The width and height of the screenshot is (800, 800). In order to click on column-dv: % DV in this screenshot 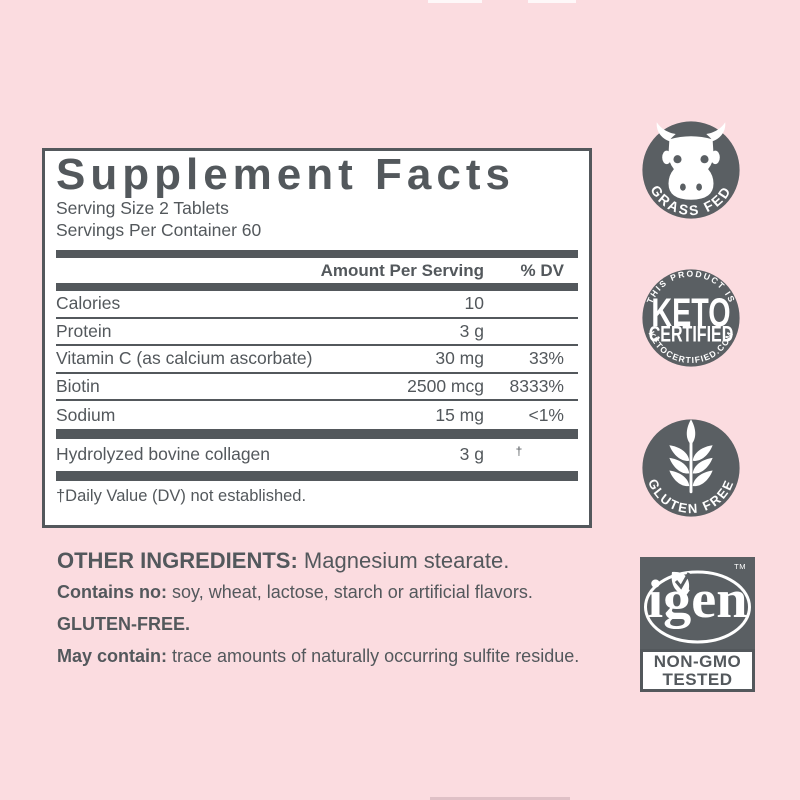, I will do `click(542, 270)`.